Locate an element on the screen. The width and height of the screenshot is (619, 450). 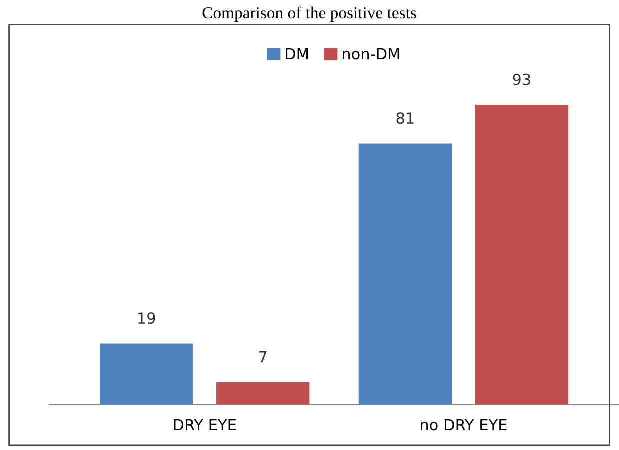
data-label: 19 is located at coordinates (147, 318).